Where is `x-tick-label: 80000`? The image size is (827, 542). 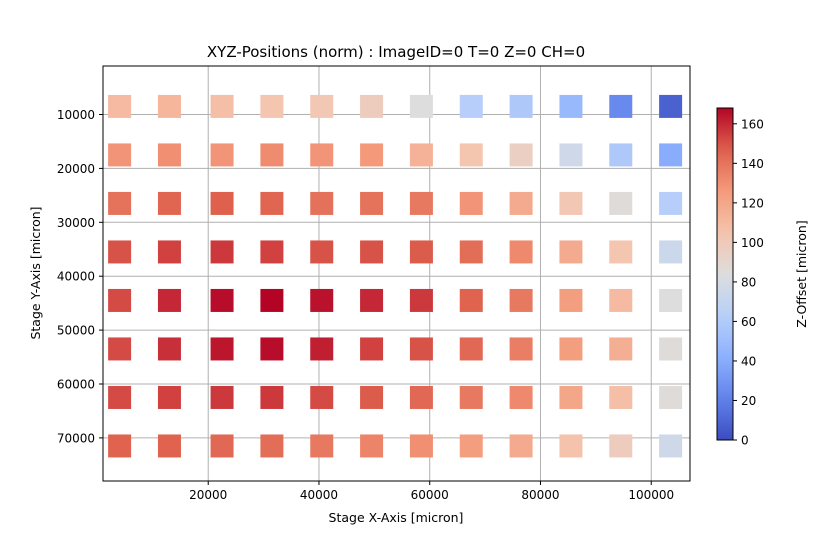 x-tick-label: 80000 is located at coordinates (540, 495).